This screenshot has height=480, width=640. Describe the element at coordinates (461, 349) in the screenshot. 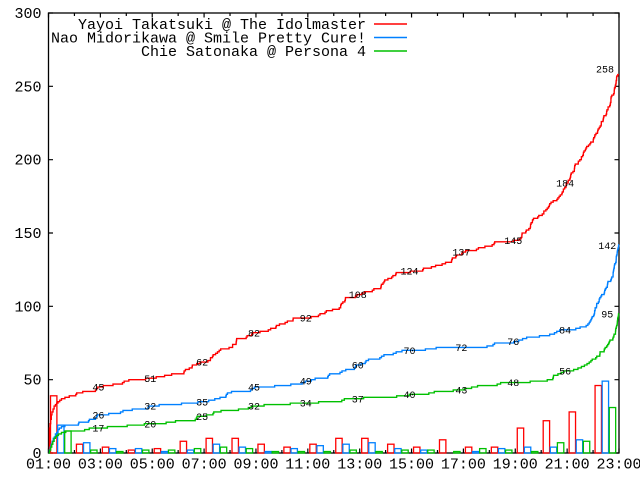

I see `svg-text: 72` at that location.